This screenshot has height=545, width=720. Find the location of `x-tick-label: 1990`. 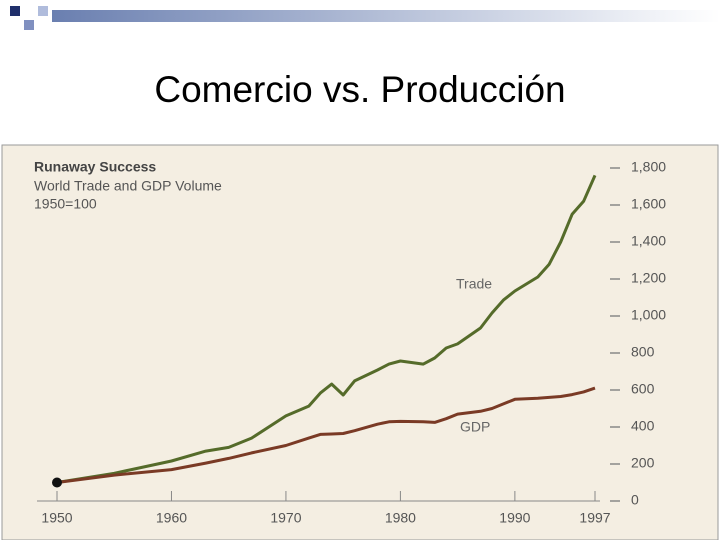

x-tick-label: 1990 is located at coordinates (514, 518).